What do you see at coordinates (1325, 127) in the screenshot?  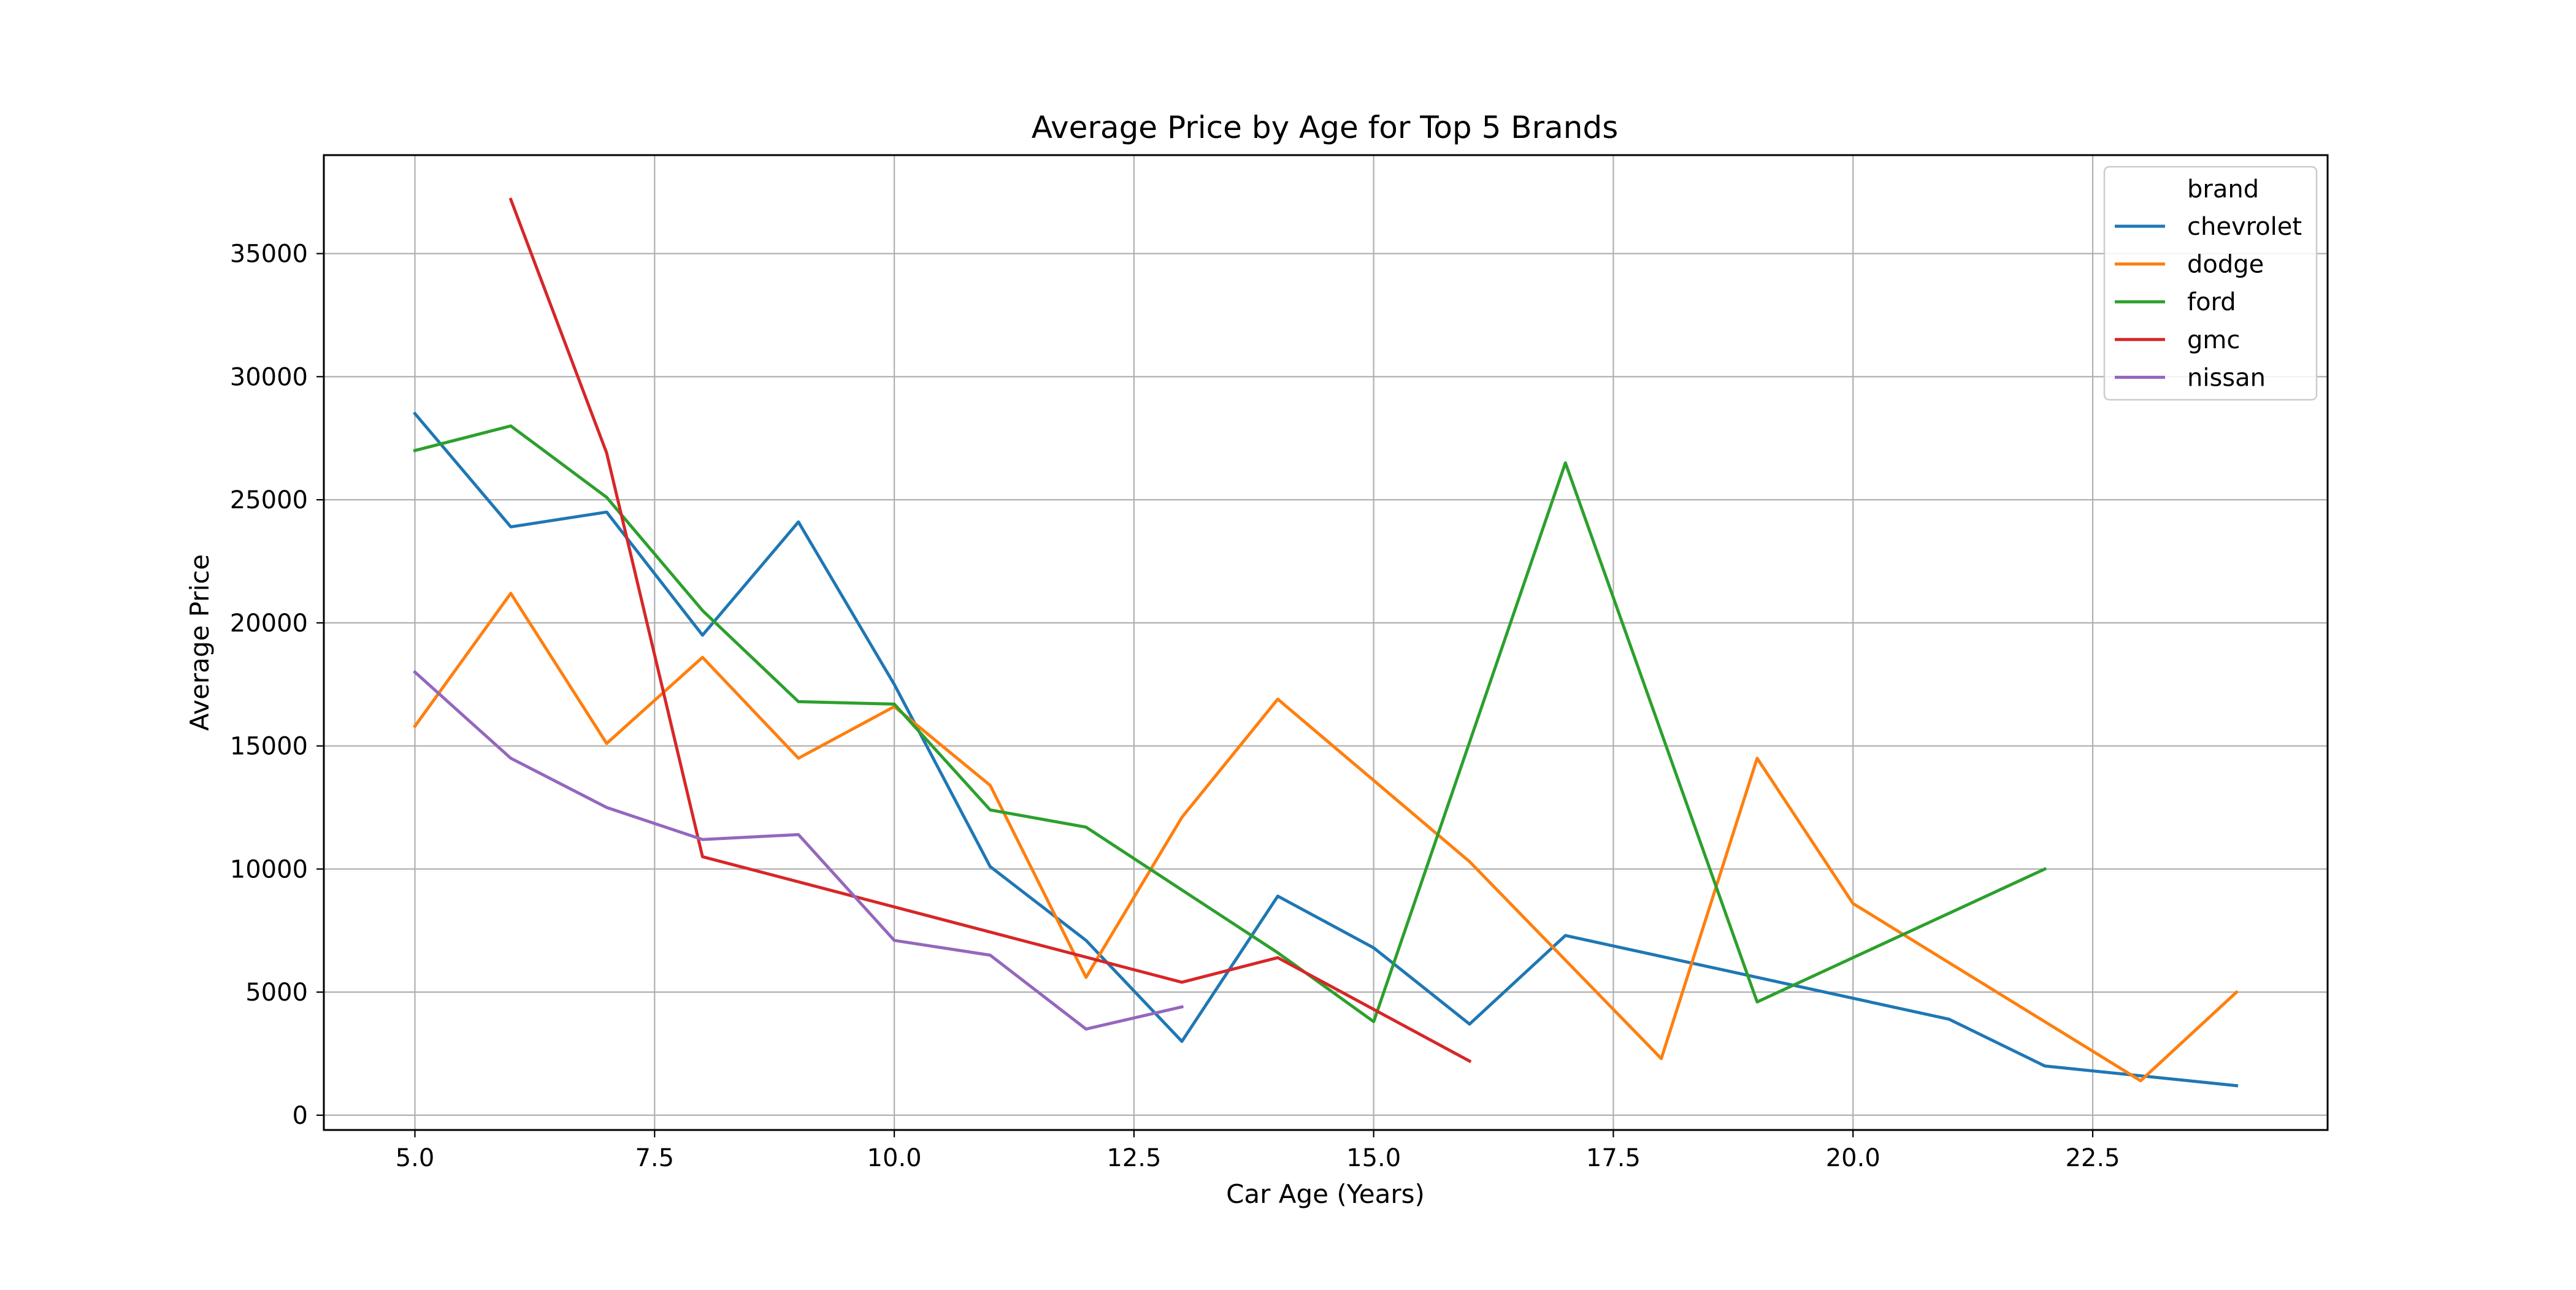 I see `chart-title: Average Price by Age for Top 5 Brands` at bounding box center [1325, 127].